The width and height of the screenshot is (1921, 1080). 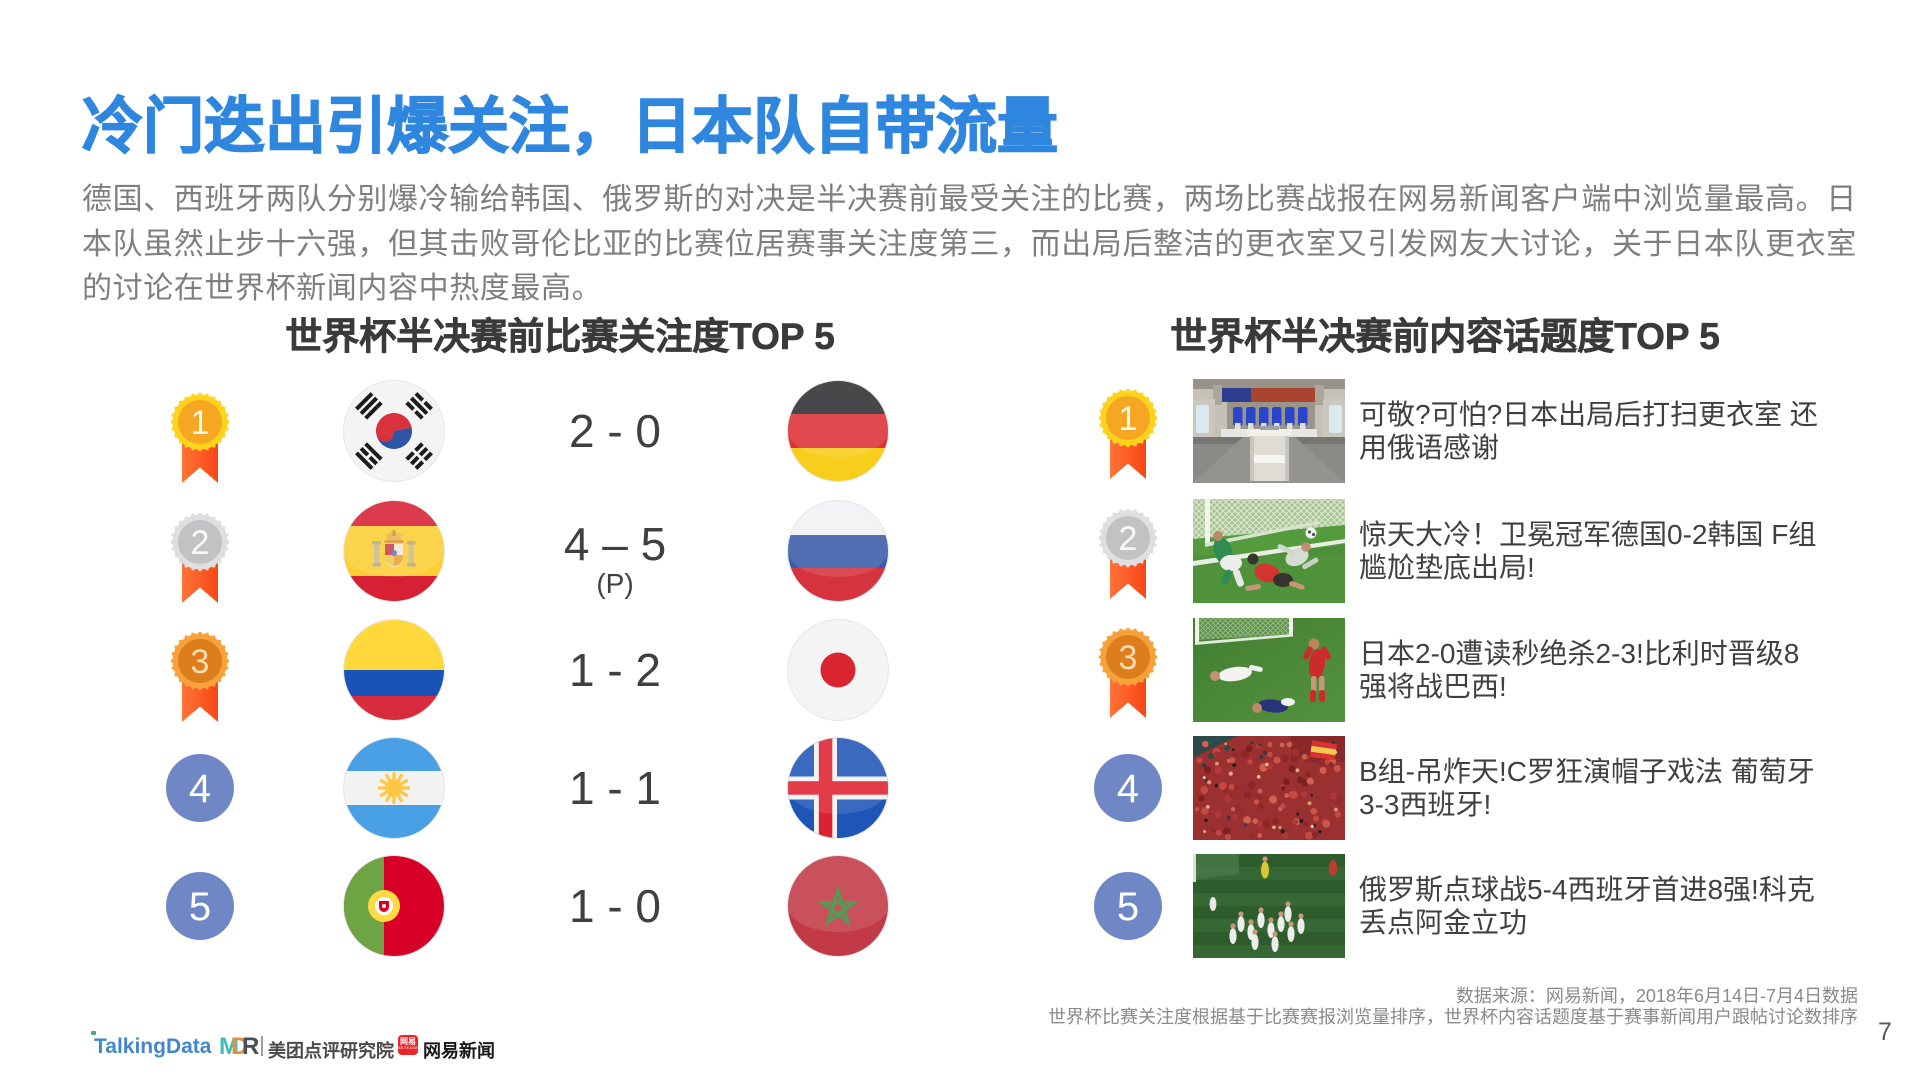 What do you see at coordinates (239, 1046) in the screenshot?
I see `svg-text: D` at bounding box center [239, 1046].